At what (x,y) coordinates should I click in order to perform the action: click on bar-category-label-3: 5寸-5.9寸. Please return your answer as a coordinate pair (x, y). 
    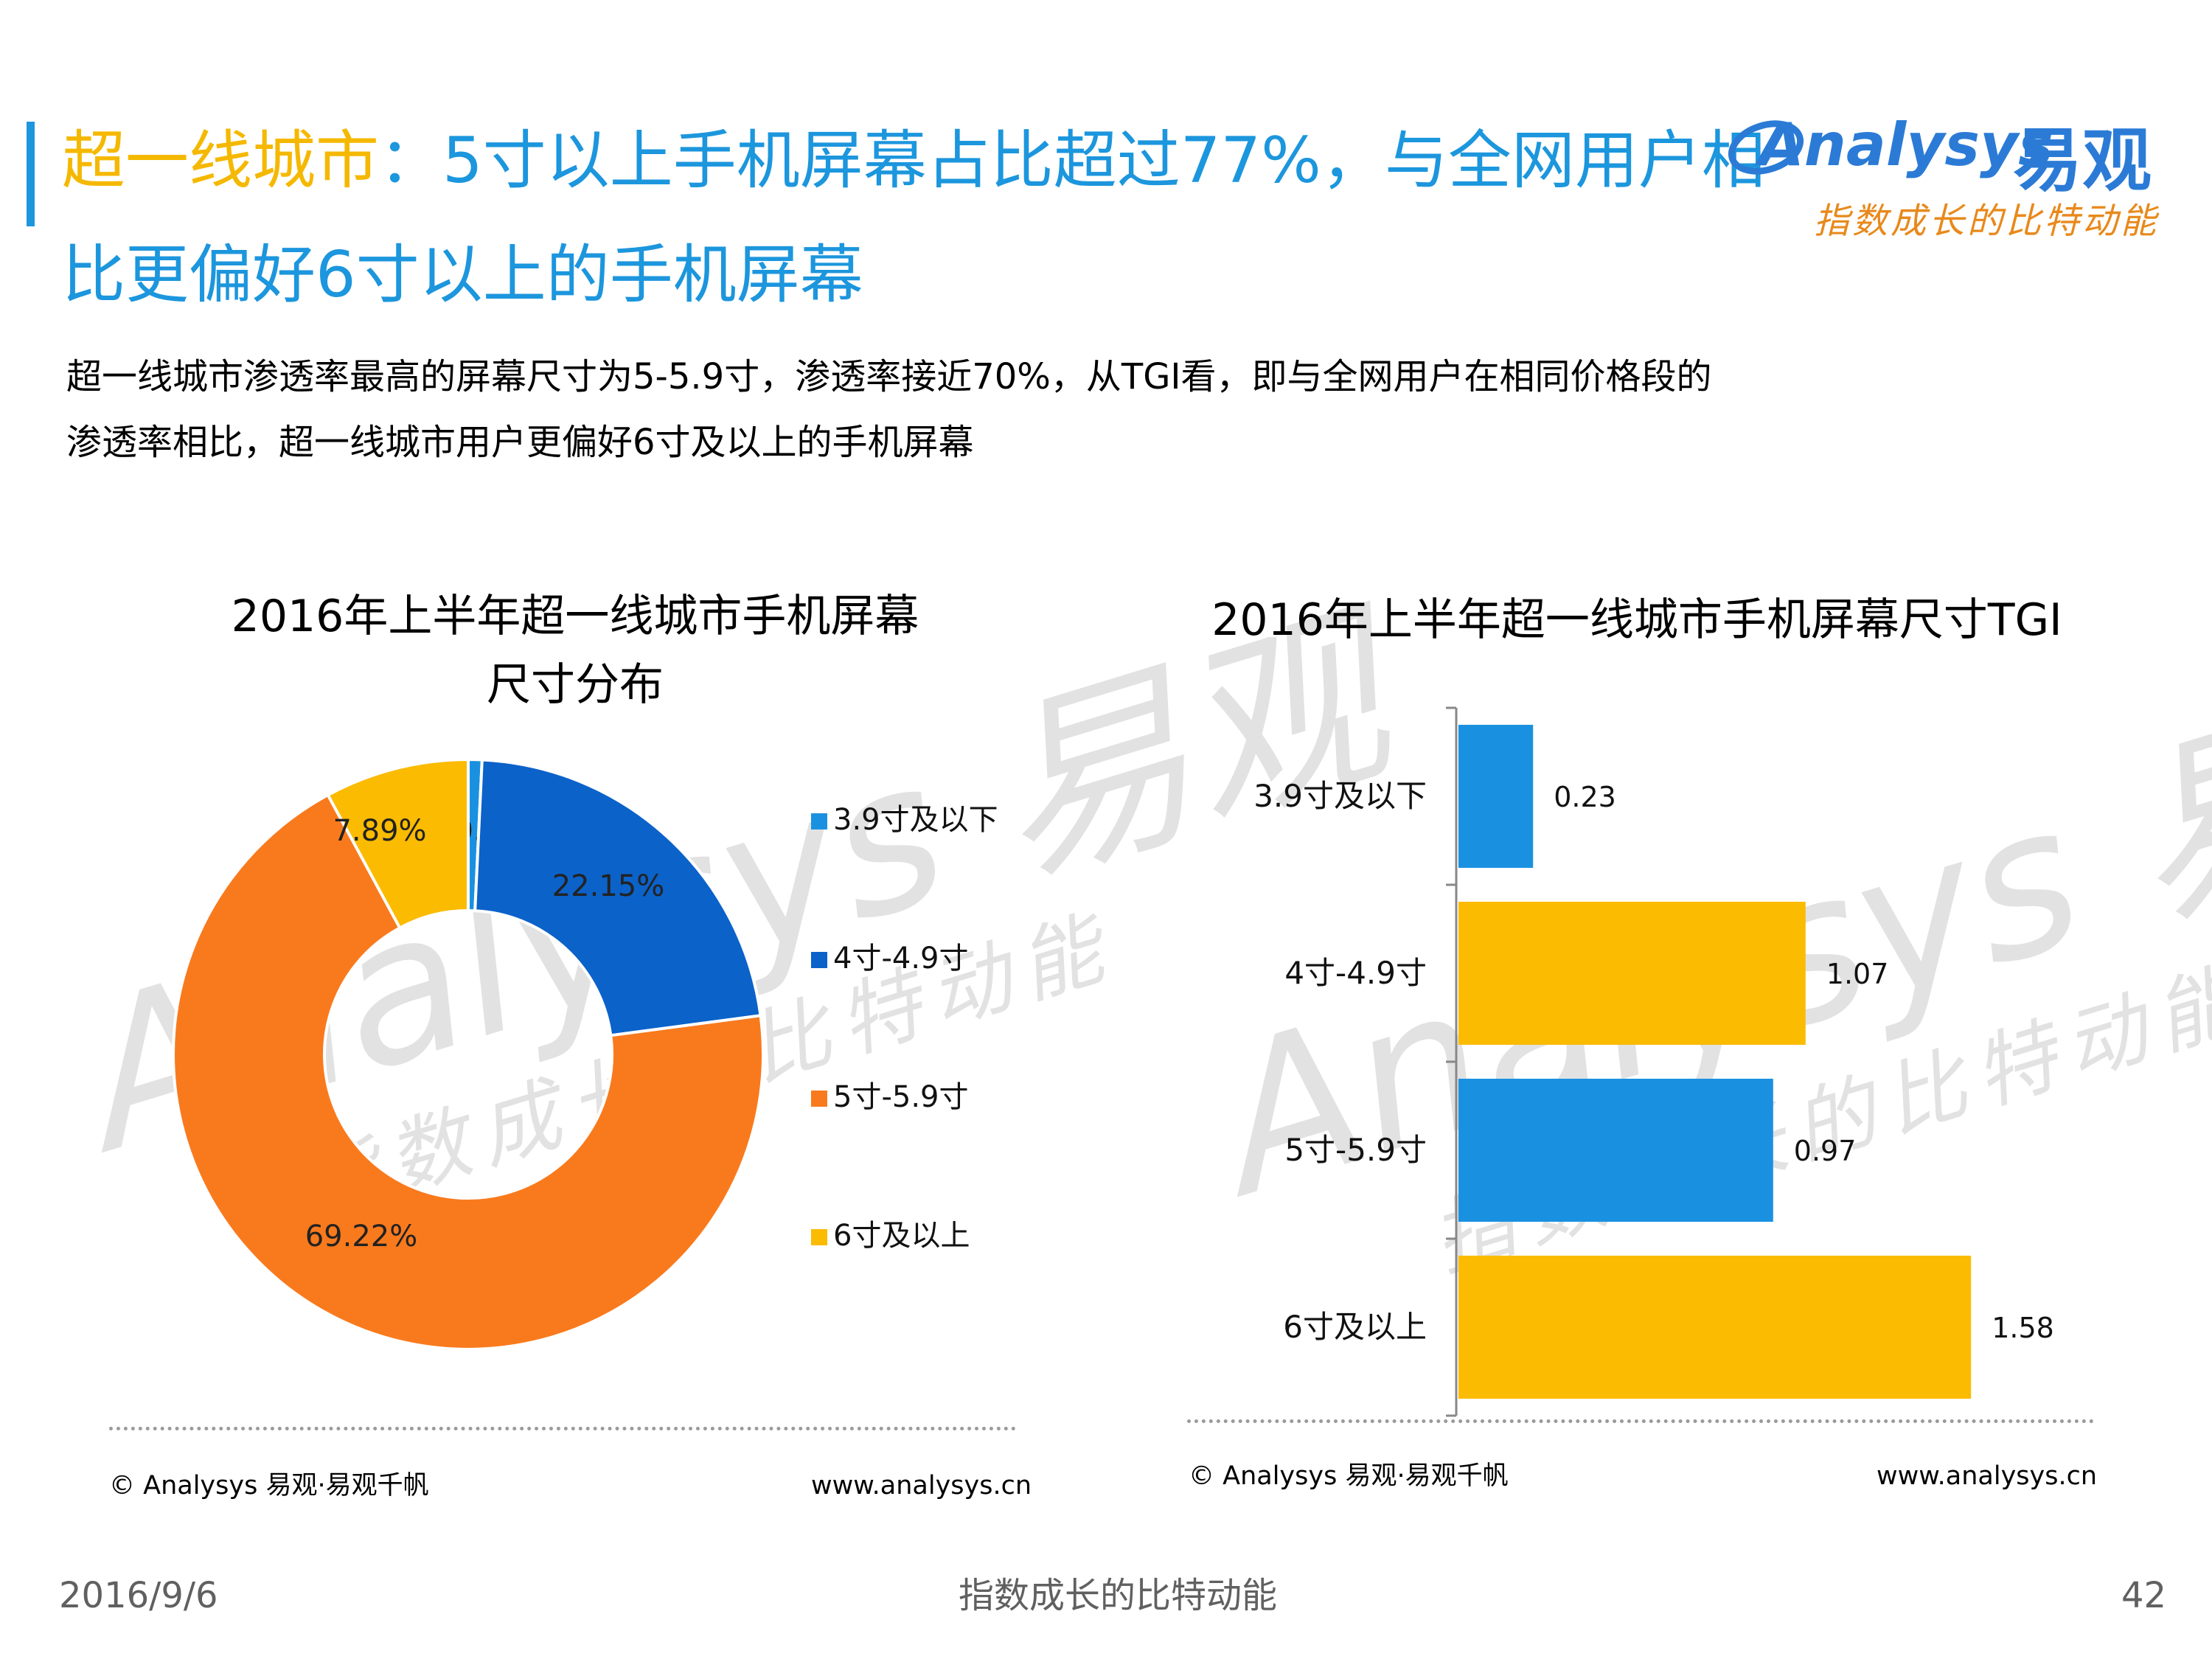
    Looking at the image, I should click on (1355, 1150).